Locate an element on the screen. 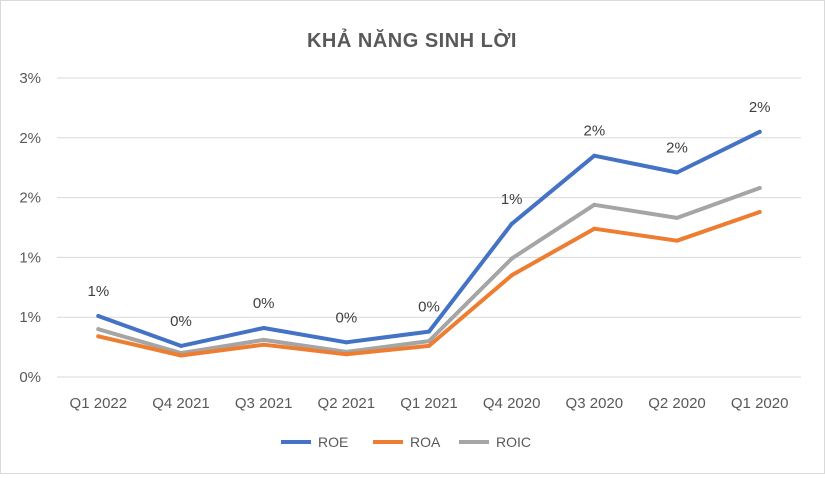 The image size is (825, 478). legend-label-roe: ROE is located at coordinates (333, 442).